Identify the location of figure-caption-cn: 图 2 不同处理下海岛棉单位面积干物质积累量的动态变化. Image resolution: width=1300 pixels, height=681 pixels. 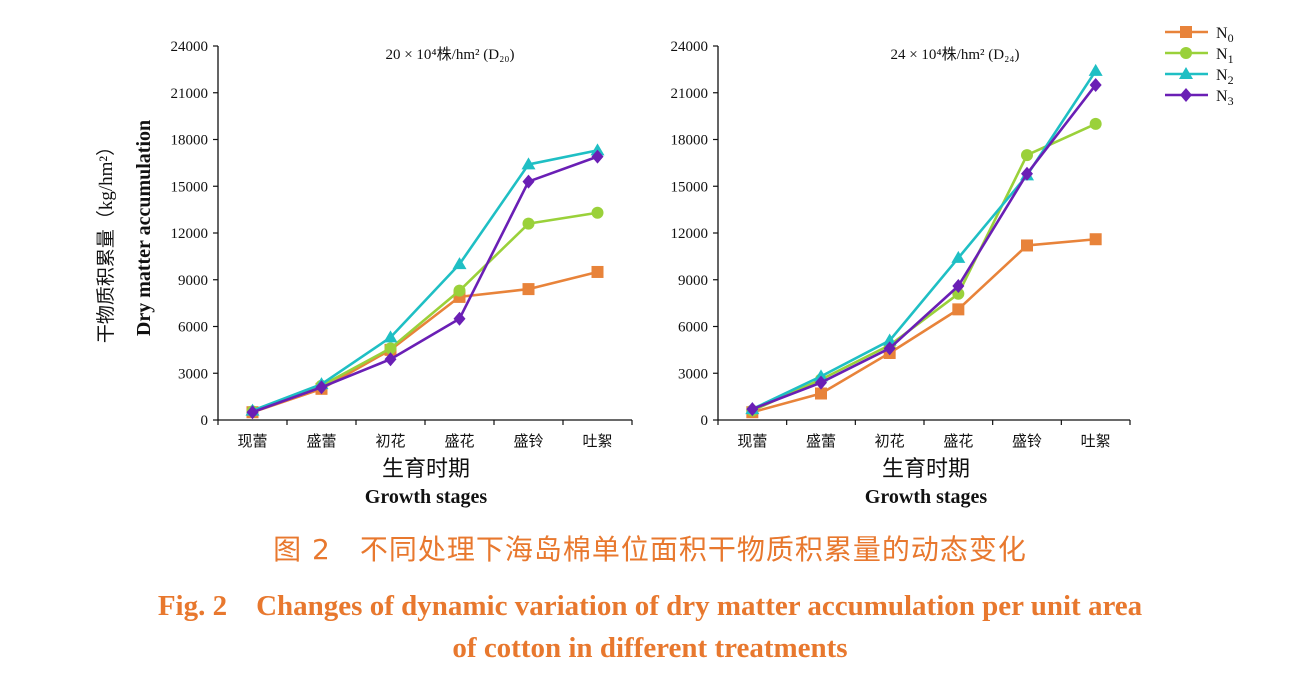
(650, 549).